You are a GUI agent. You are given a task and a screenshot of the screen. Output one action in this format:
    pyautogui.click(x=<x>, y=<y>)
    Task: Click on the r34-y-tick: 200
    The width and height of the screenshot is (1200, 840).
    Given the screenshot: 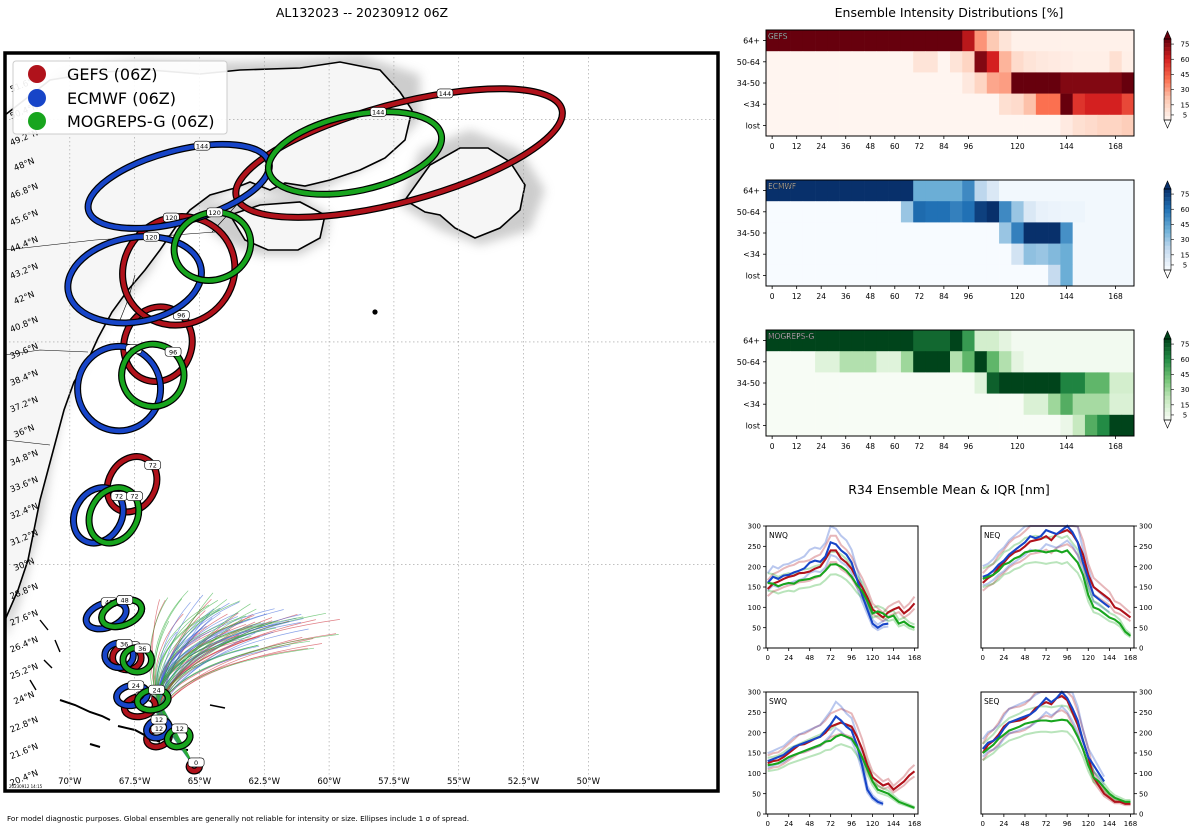 What is the action you would take?
    pyautogui.click(x=754, y=567)
    